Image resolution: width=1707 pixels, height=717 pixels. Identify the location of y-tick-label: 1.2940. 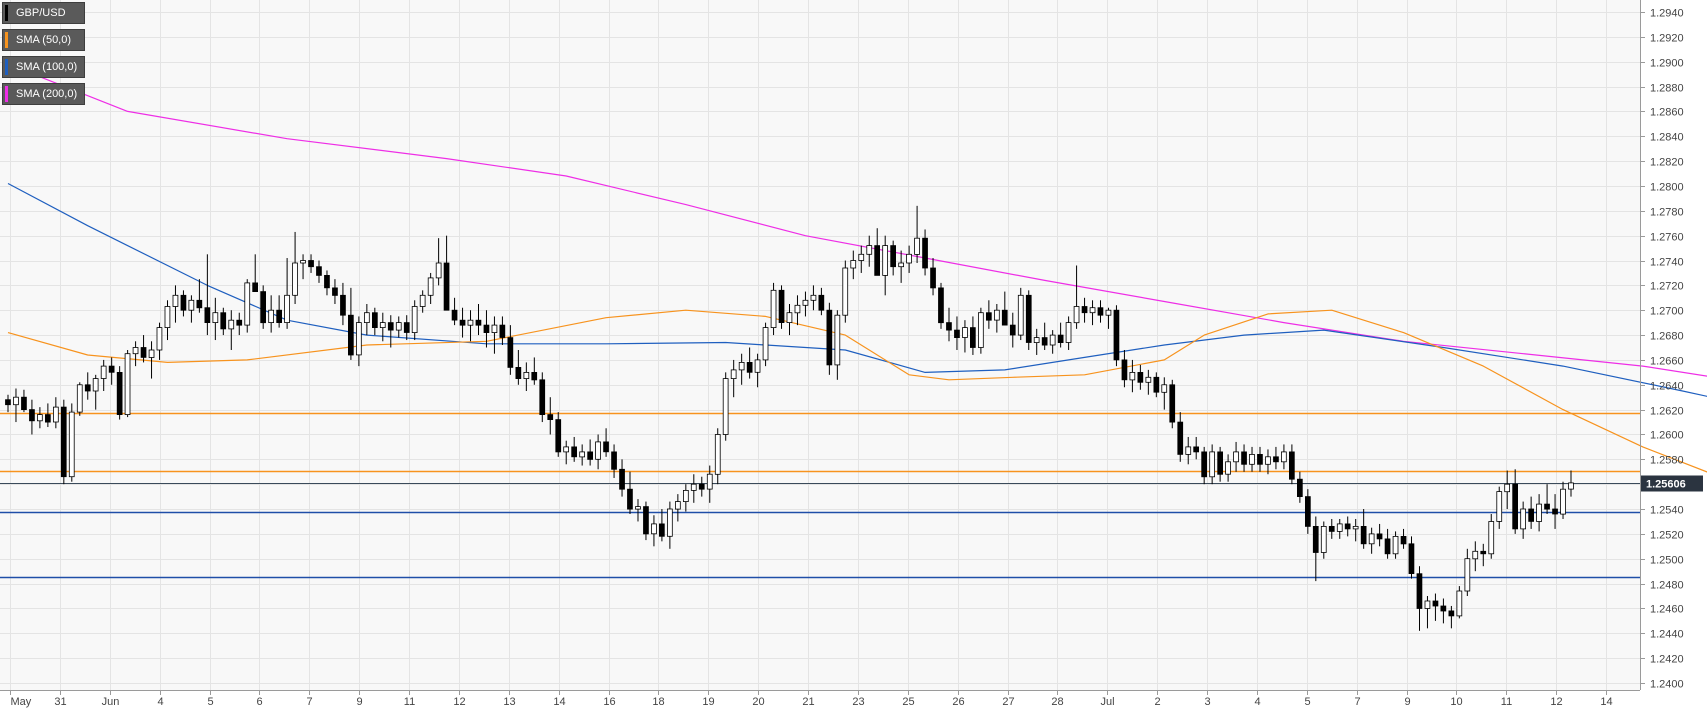
(1667, 14).